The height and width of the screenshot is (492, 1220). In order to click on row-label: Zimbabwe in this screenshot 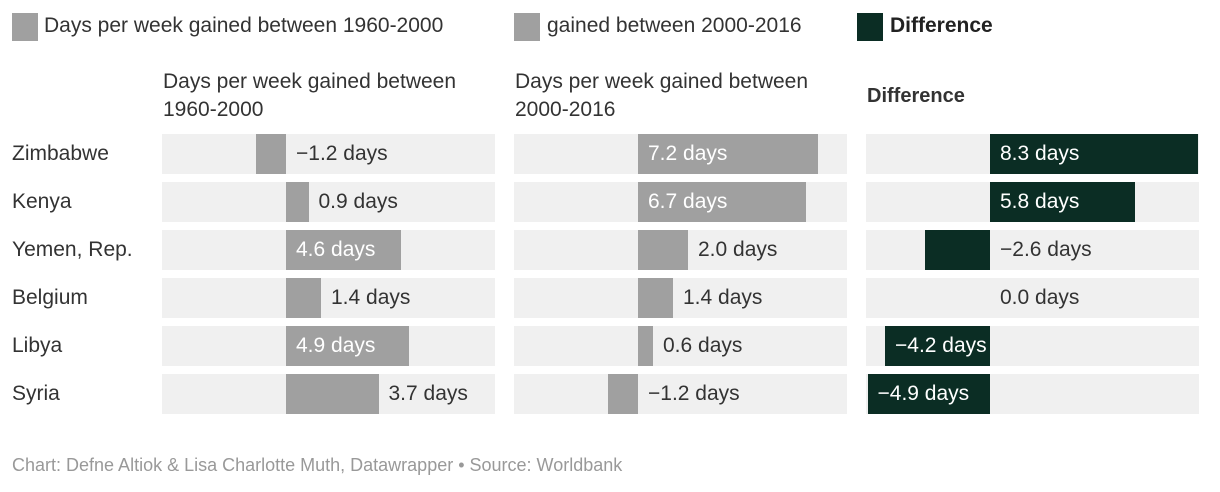, I will do `click(60, 153)`.